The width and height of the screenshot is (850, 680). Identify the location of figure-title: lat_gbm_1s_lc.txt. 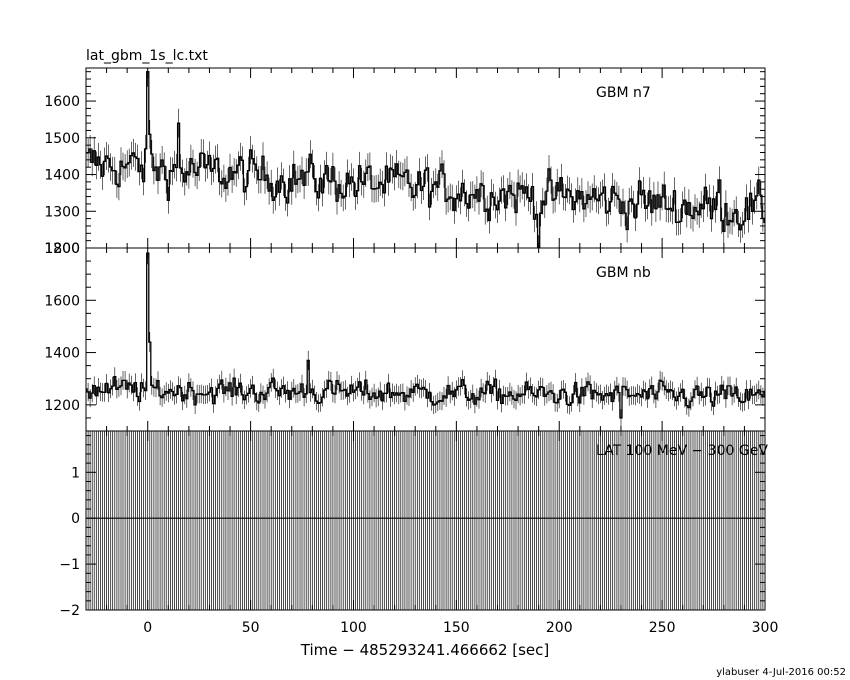
(147, 56).